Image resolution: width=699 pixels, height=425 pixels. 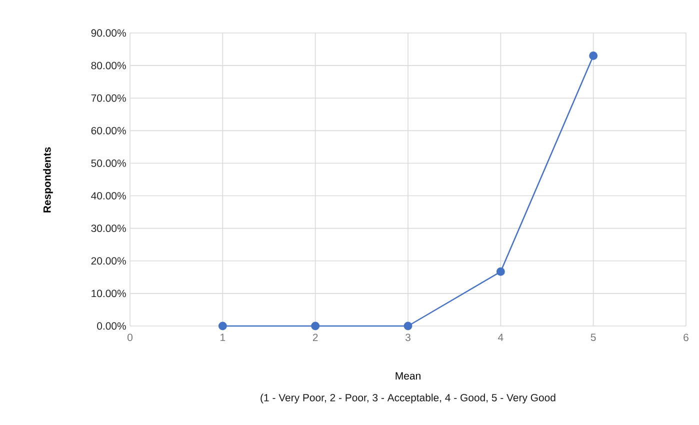 I want to click on x-tick-label: 4, so click(x=501, y=337).